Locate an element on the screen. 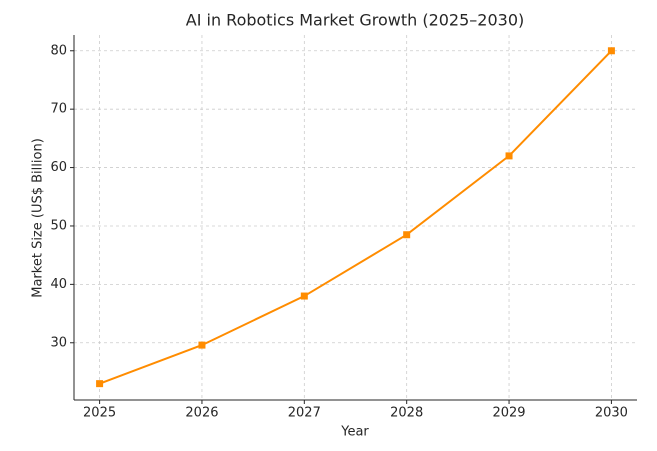 This screenshot has height=451, width=657. x-tick-label: 2028 is located at coordinates (406, 413).